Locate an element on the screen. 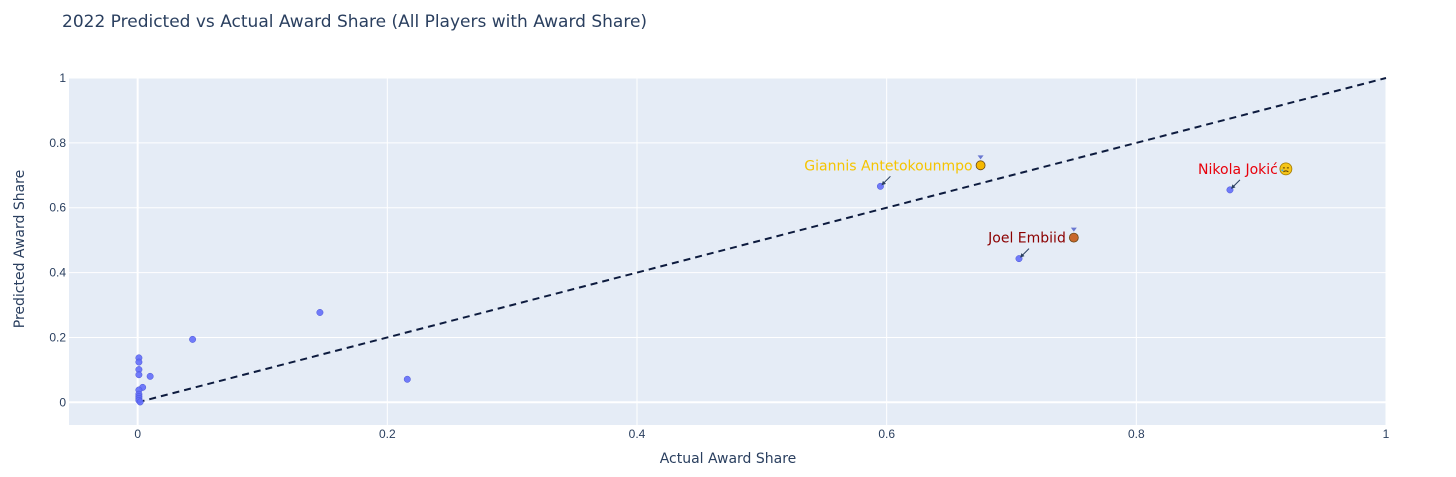 The height and width of the screenshot is (477, 1456). x-tick-label: 0.4 is located at coordinates (637, 434).